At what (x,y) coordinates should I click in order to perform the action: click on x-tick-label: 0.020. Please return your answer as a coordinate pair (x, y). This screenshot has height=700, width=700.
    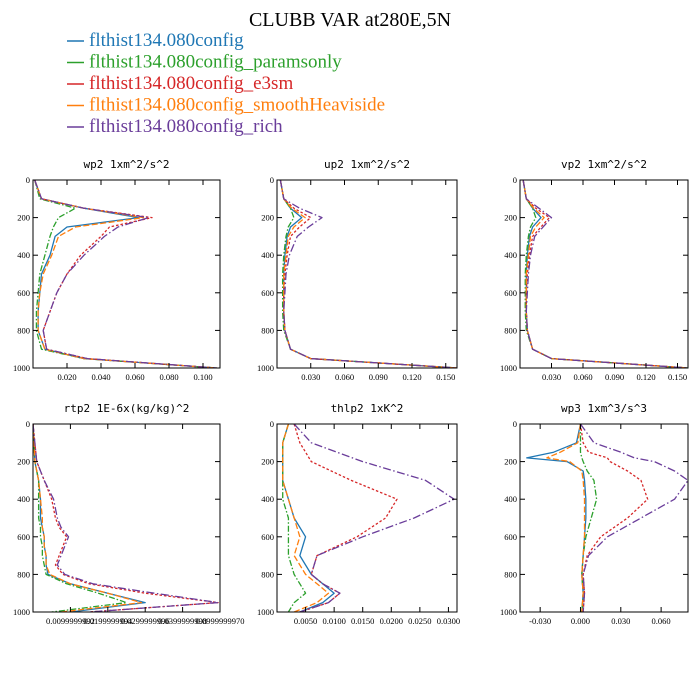
    Looking at the image, I should click on (66, 377).